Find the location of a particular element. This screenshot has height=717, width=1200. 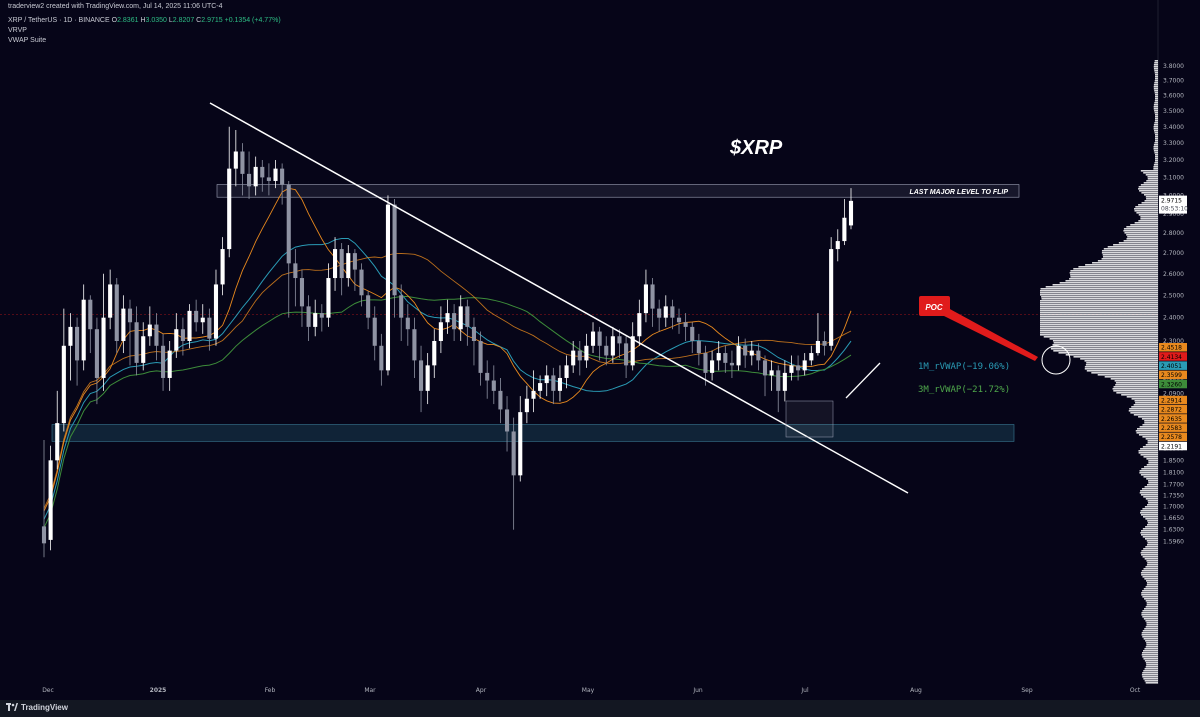

ohlc-change: +0.1354 (+4.77%) is located at coordinates (252, 20).